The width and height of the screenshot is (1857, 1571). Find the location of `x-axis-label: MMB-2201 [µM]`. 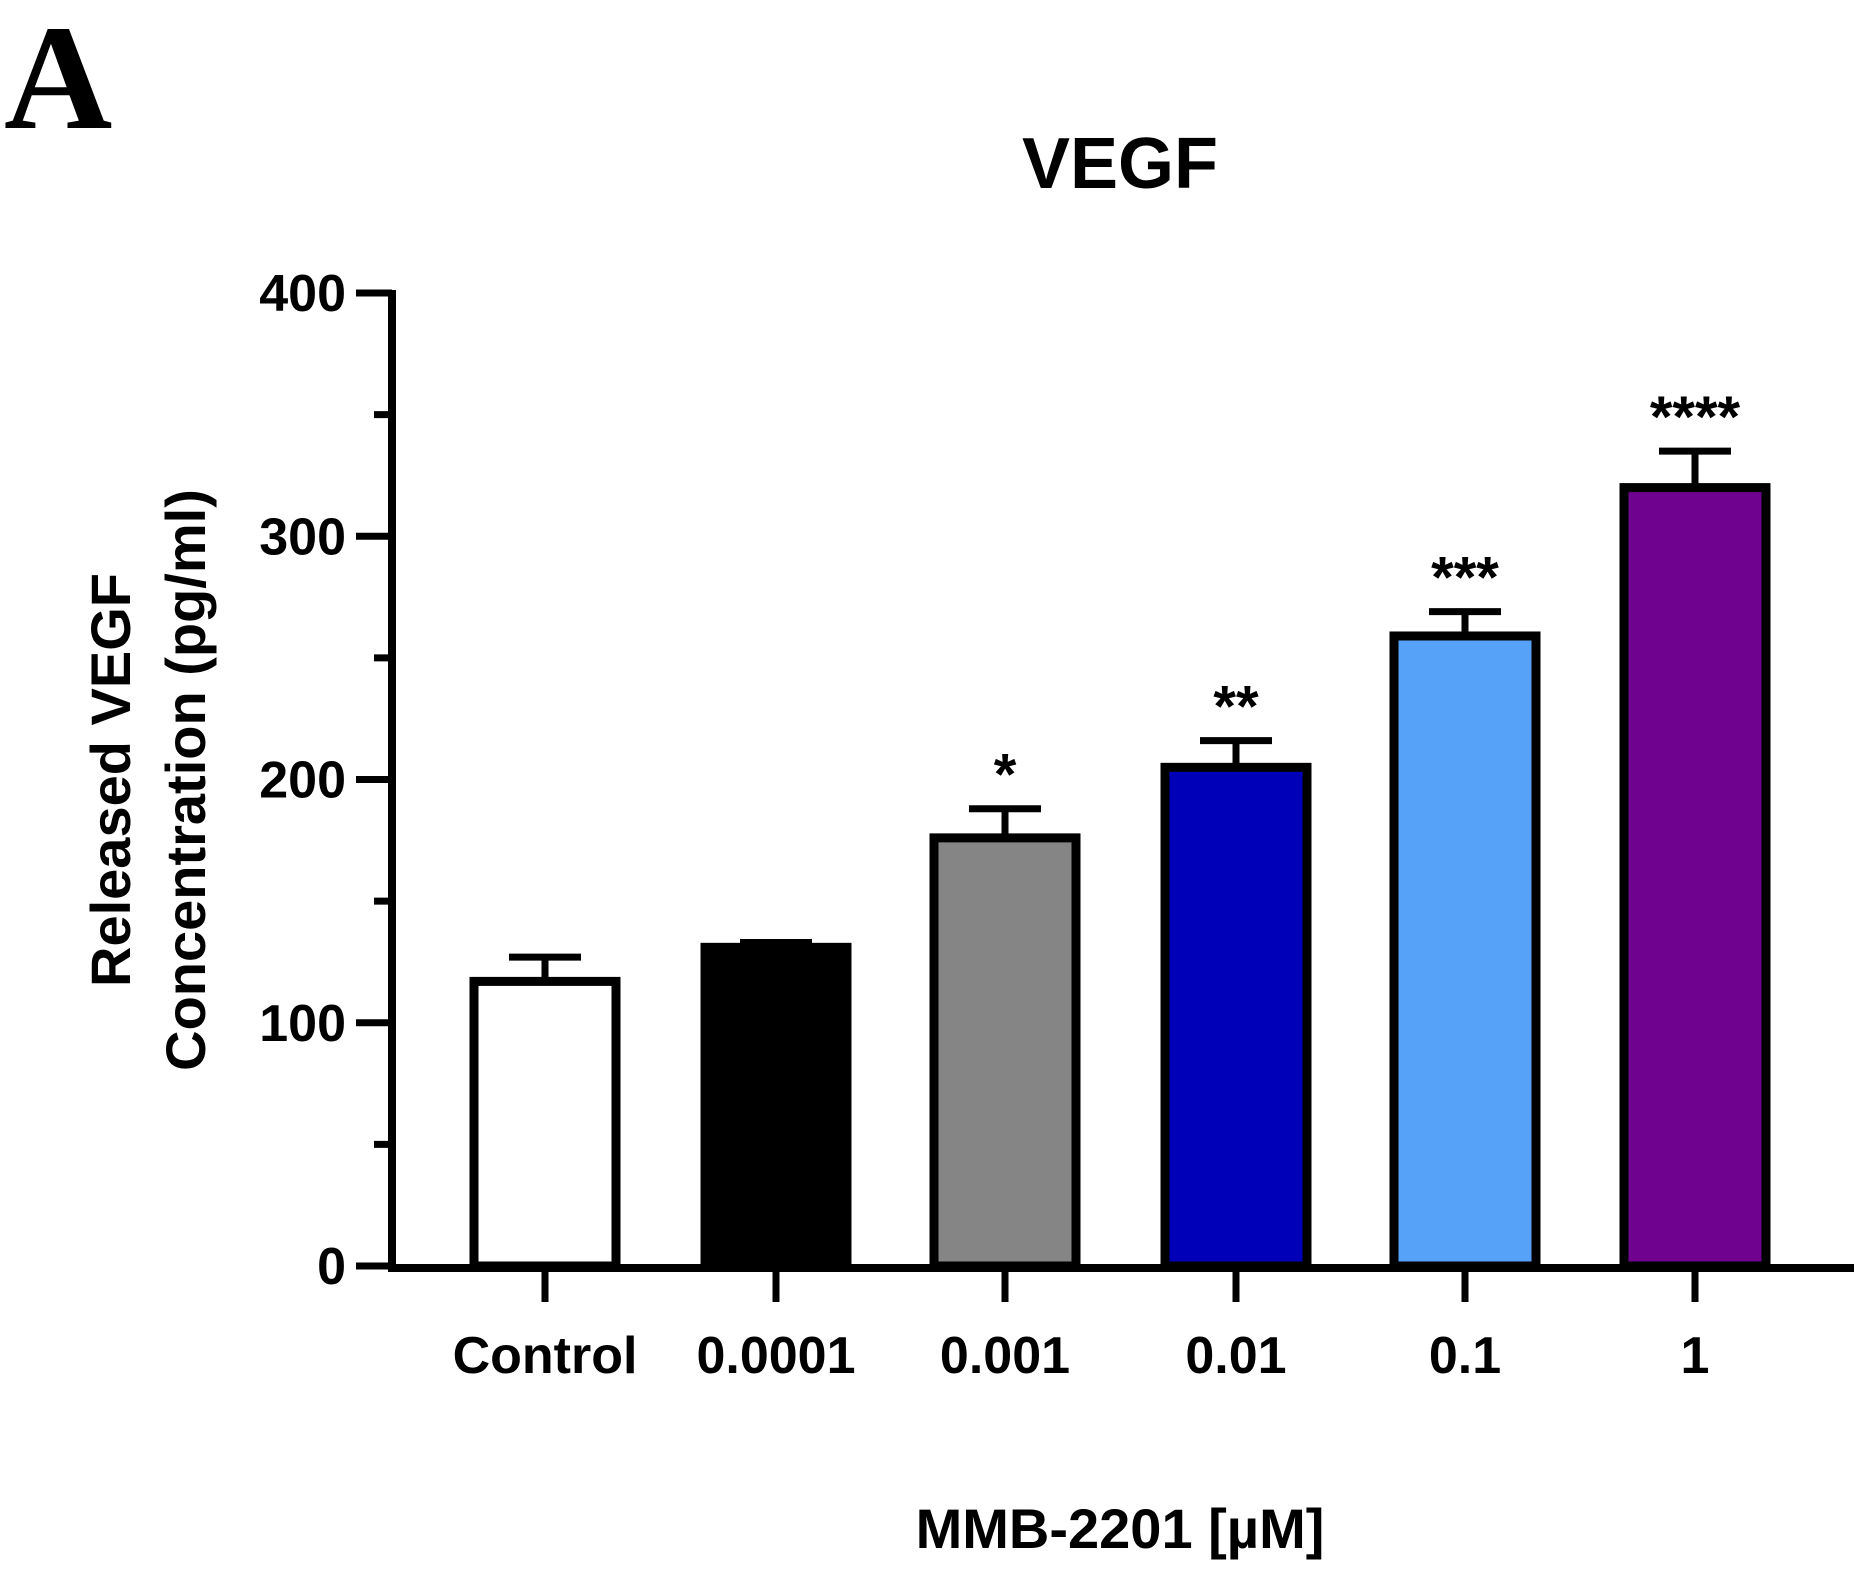

x-axis-label: MMB-2201 [µM] is located at coordinates (1120, 1528).